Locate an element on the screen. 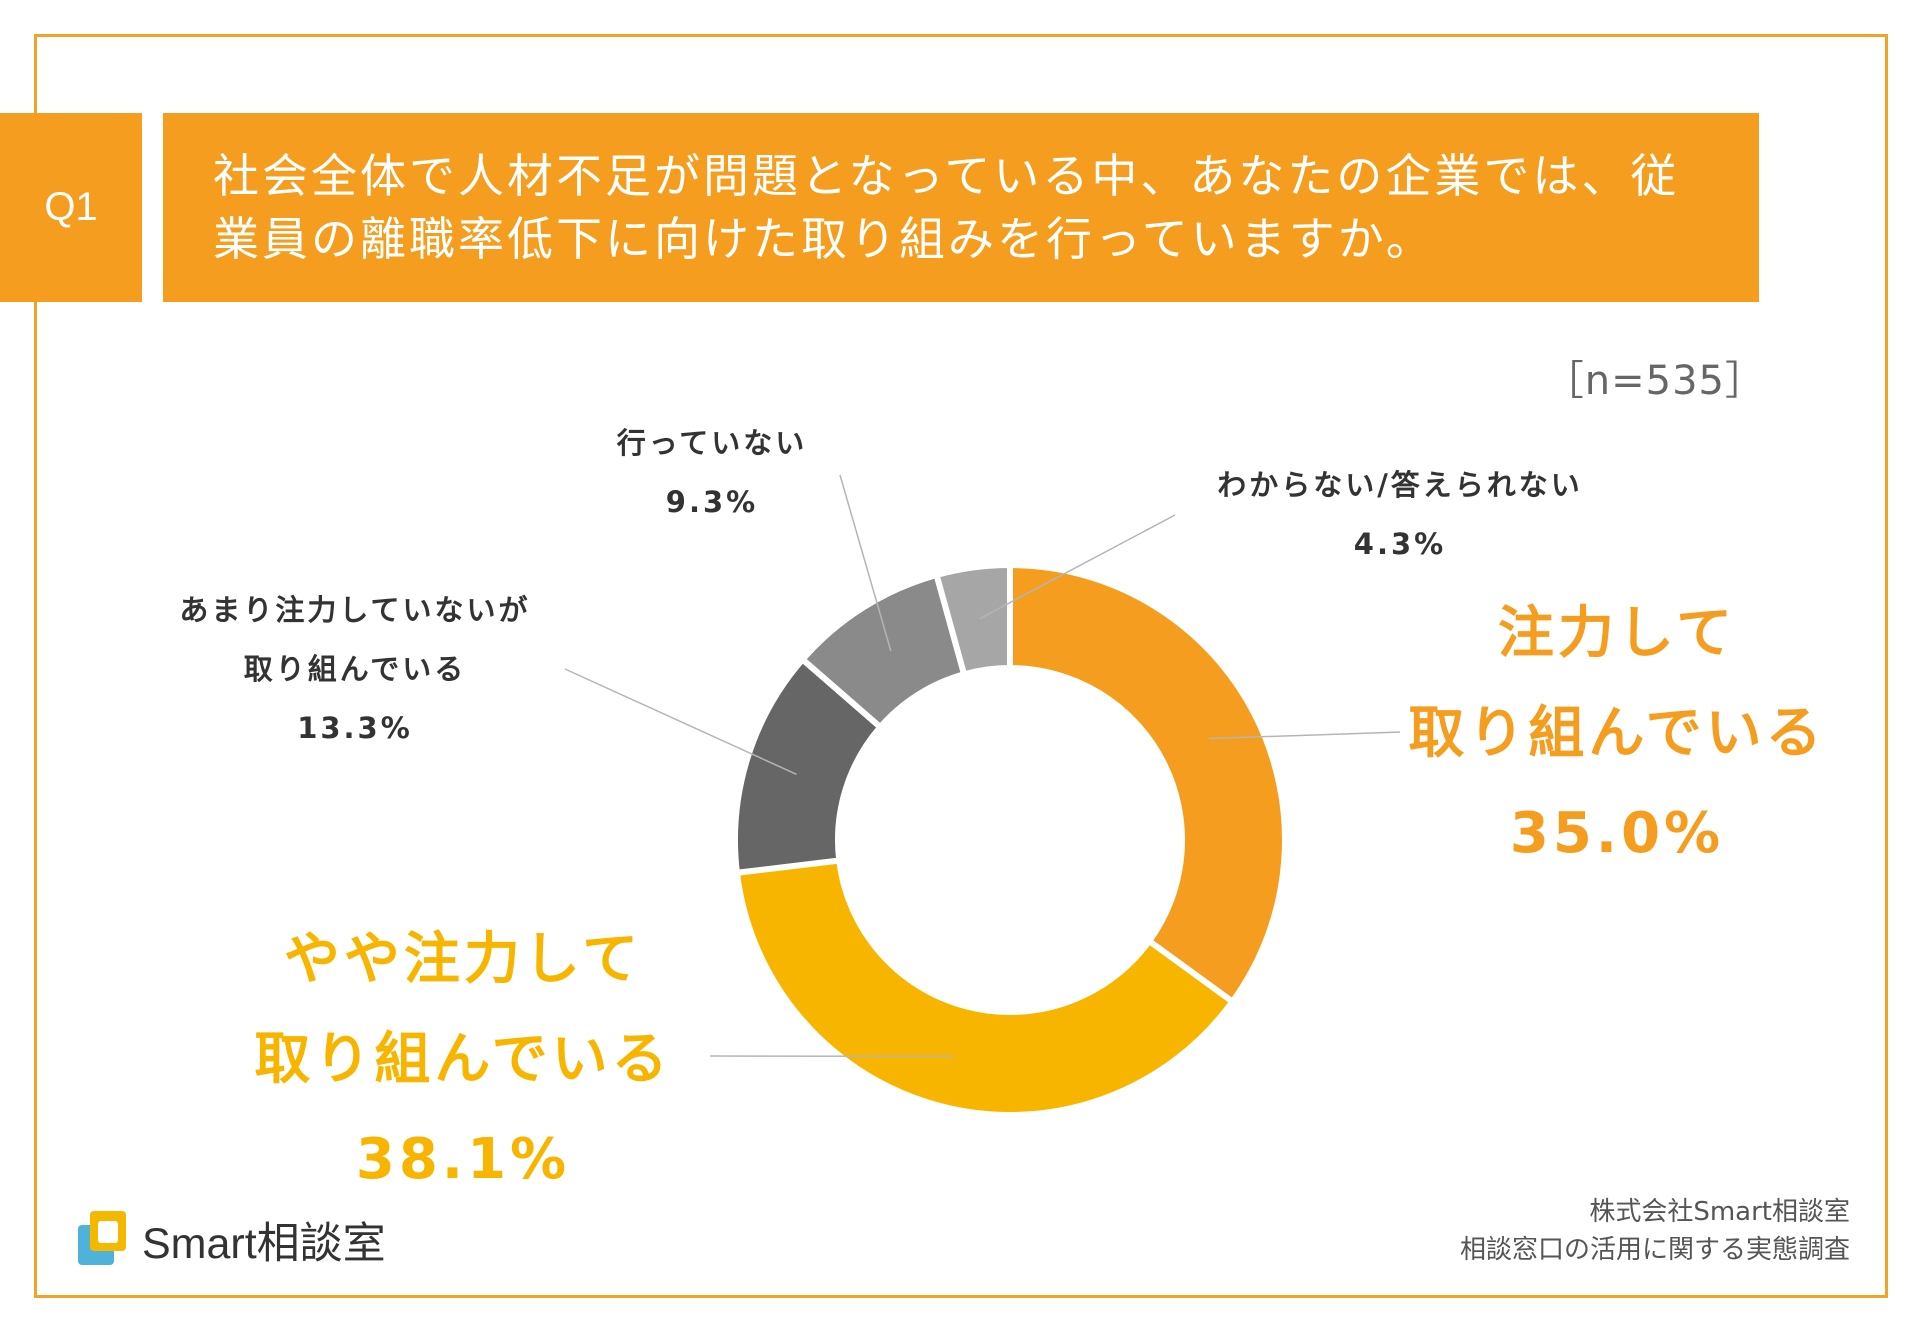 This screenshot has width=1920, height=1329. question-number-badge: Q1 is located at coordinates (71, 207).